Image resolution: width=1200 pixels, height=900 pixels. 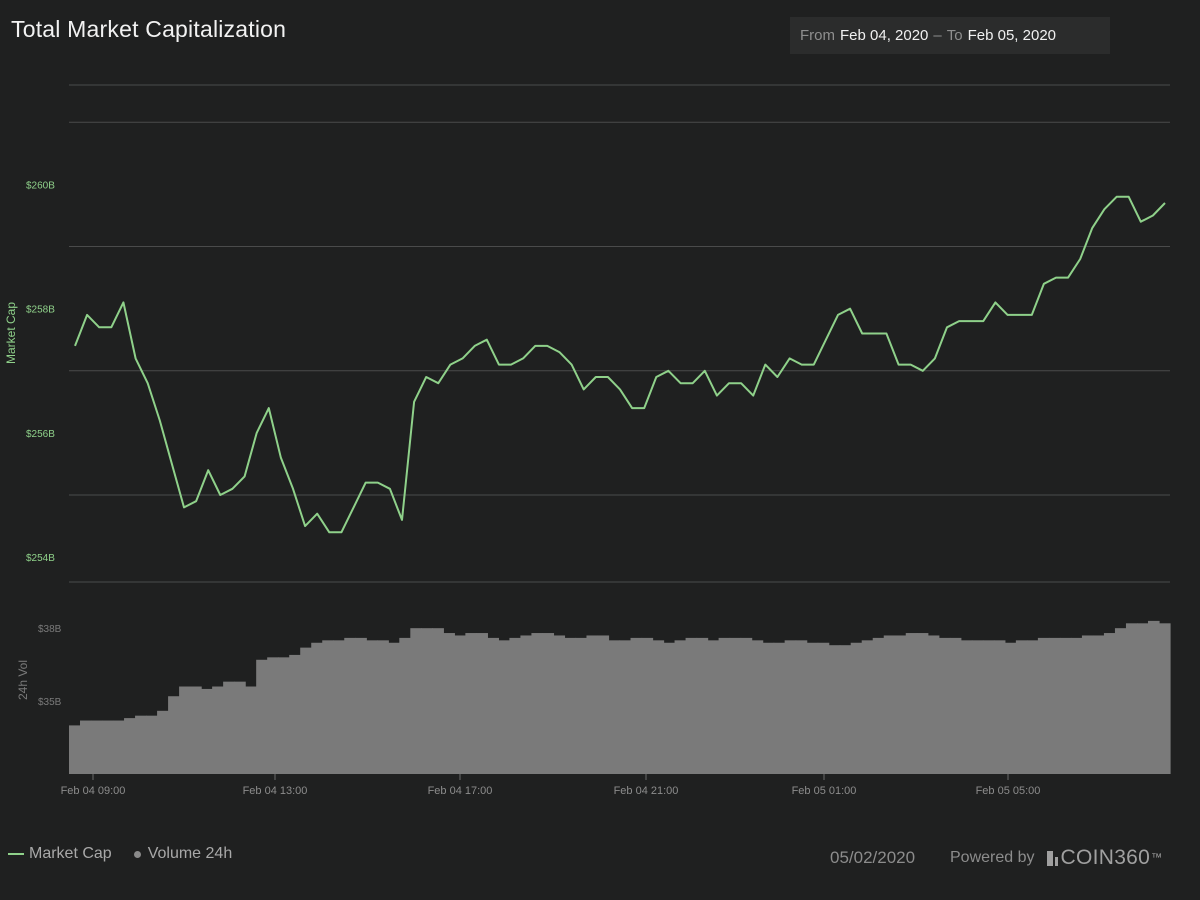 What do you see at coordinates (190, 853) in the screenshot?
I see `volume-legend-label: Volume 24h` at bounding box center [190, 853].